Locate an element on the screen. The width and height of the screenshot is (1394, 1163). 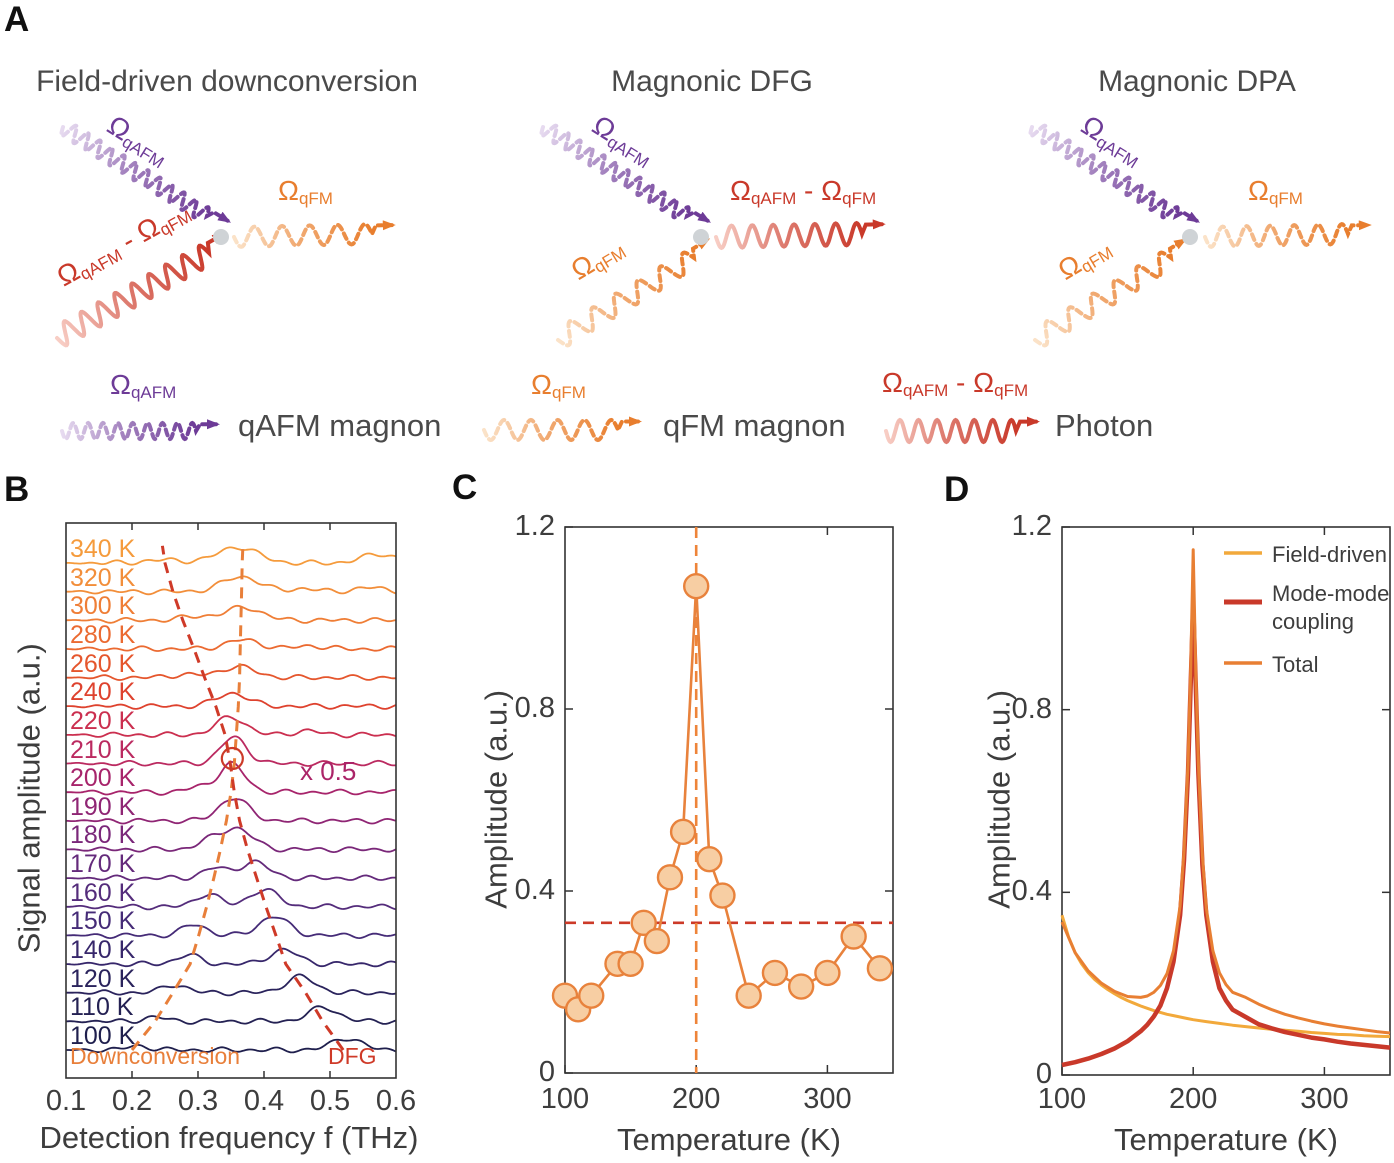
b-temp-label-160: 160 K is located at coordinates (103, 892).